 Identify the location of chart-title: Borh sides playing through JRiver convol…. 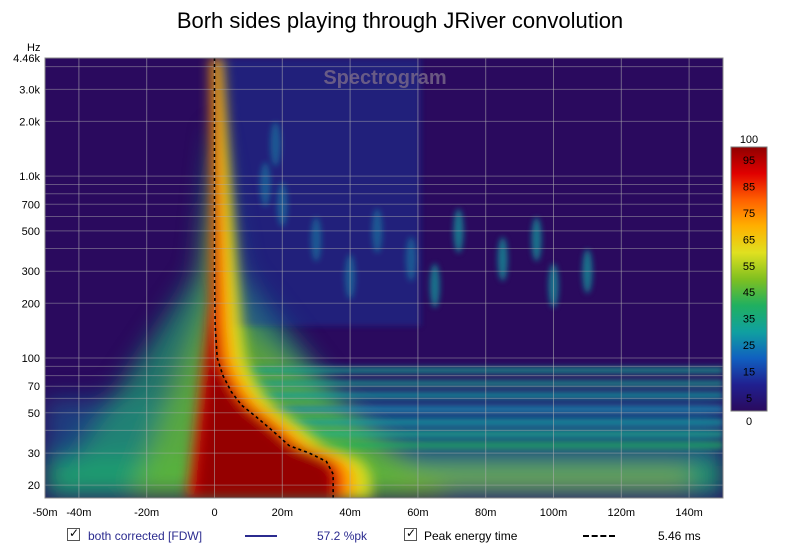
(400, 20).